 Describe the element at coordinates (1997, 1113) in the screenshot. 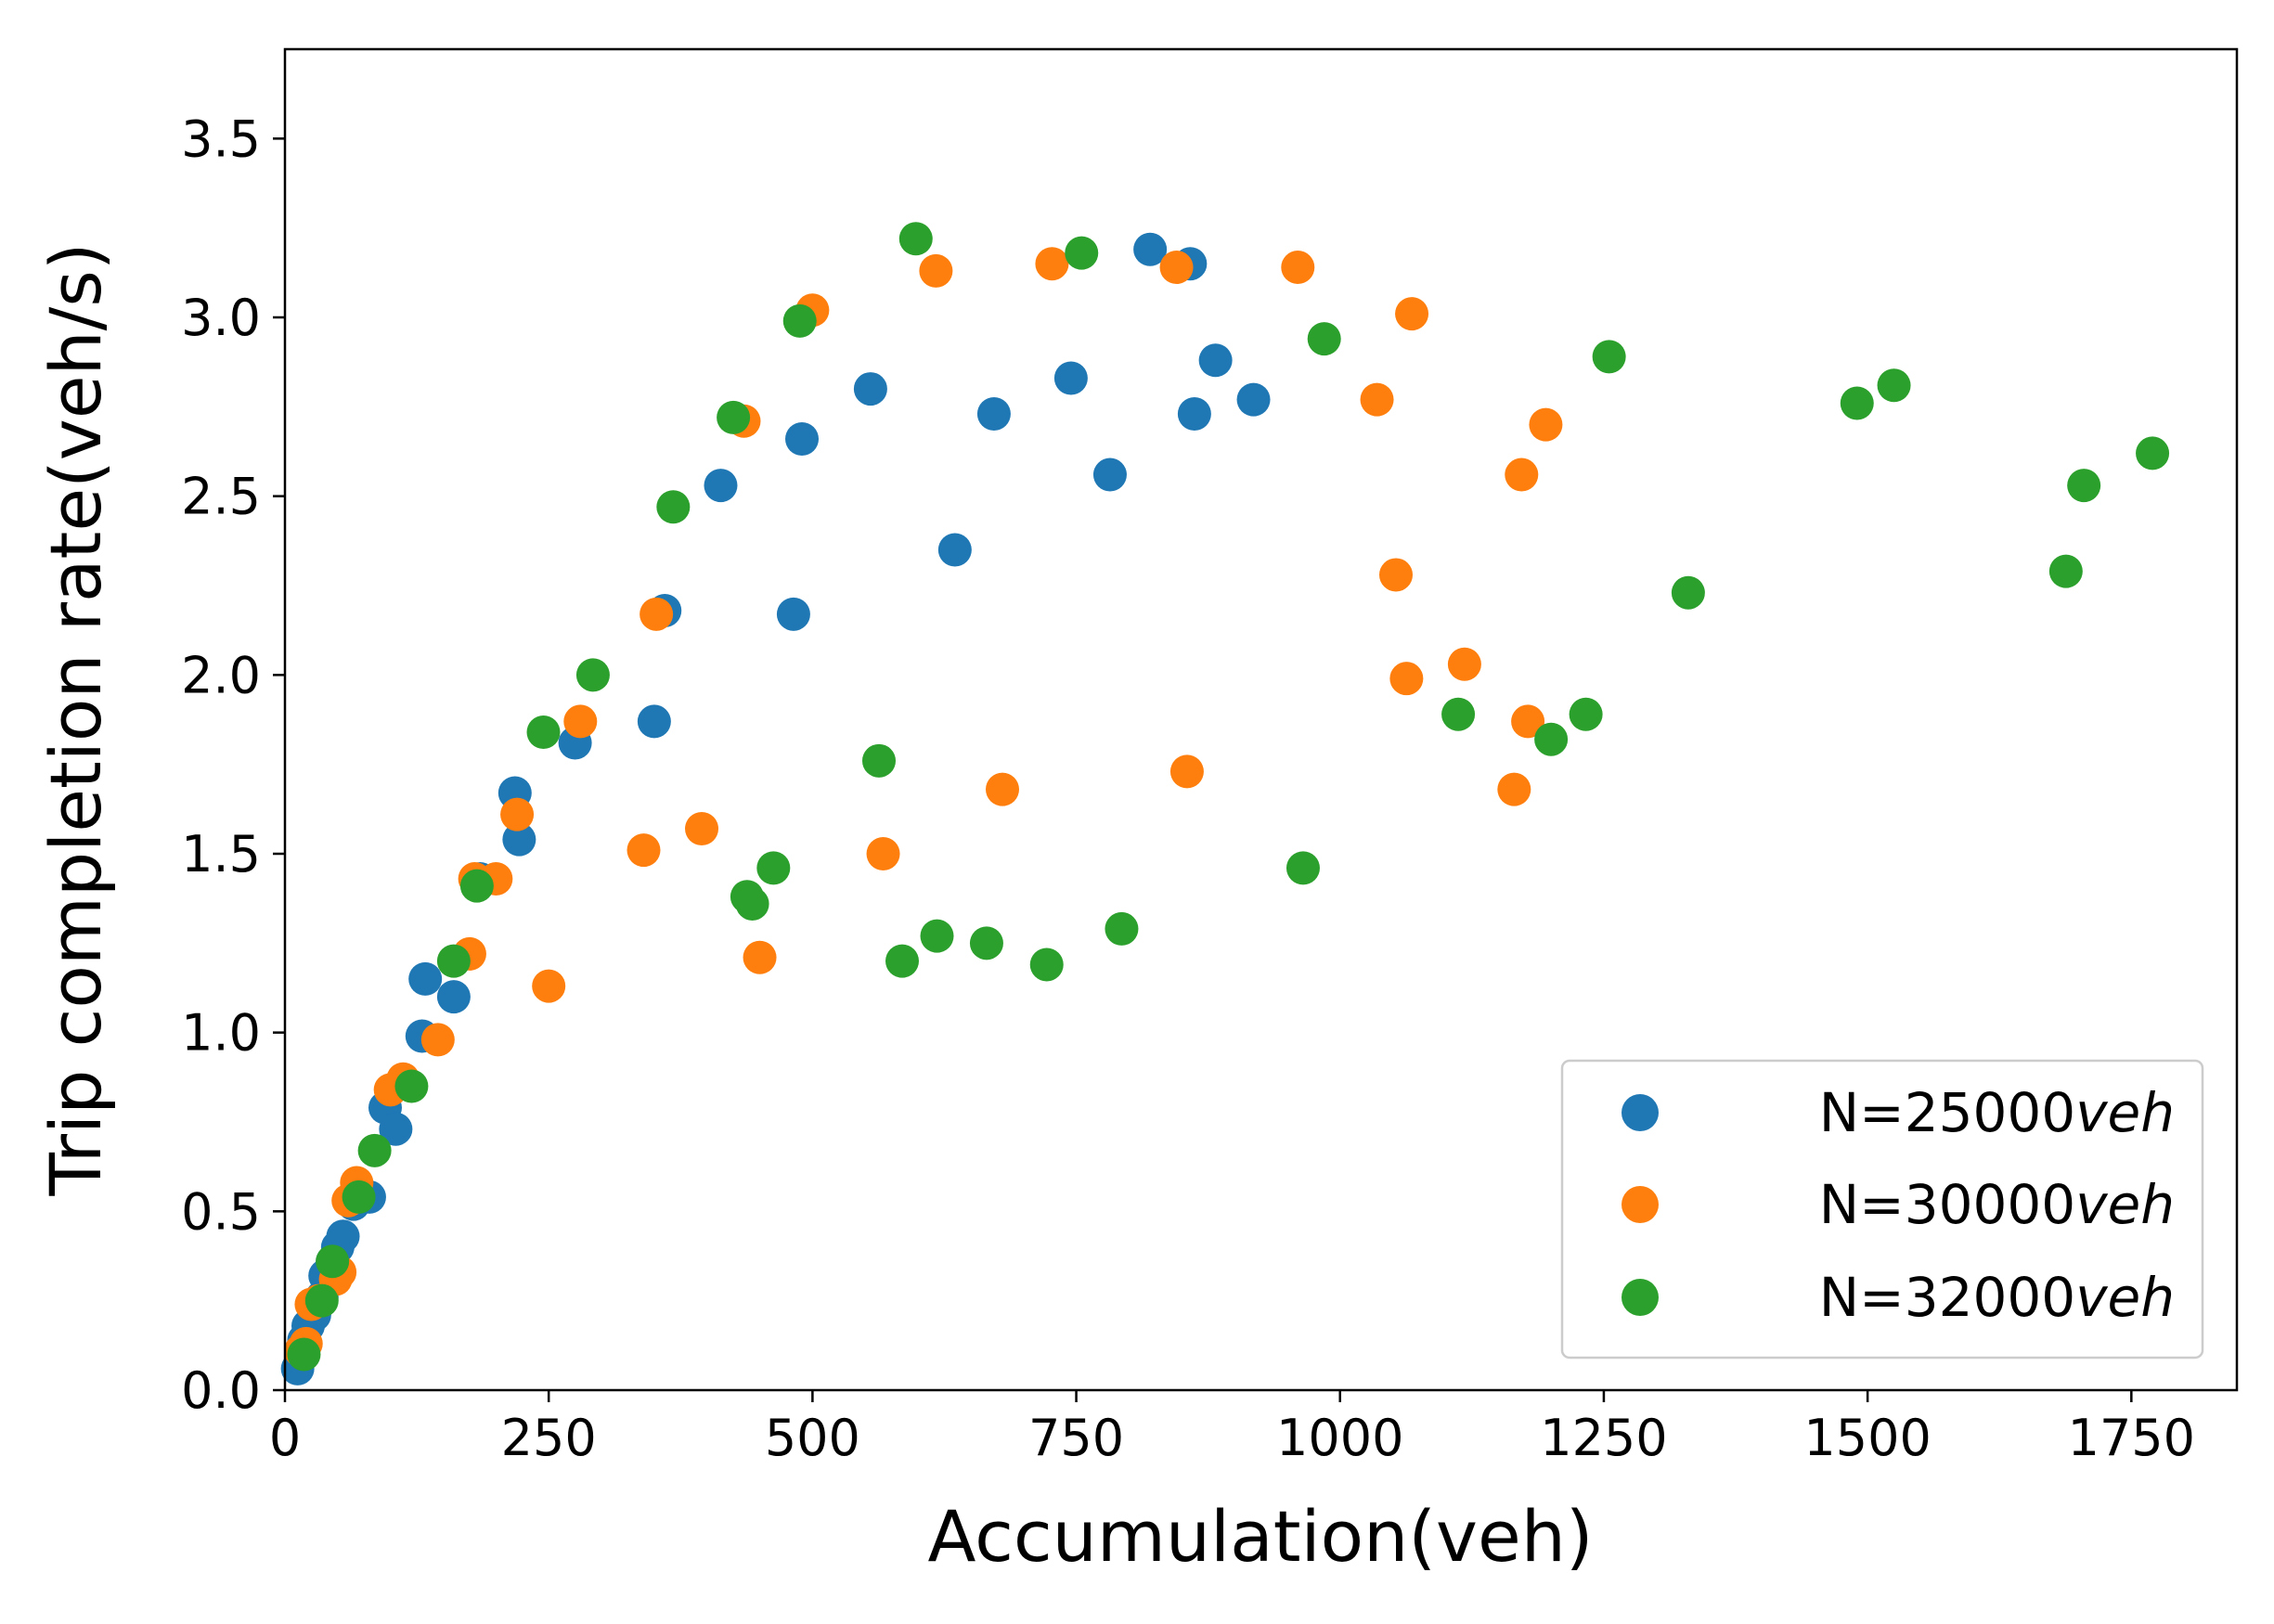

I see `legend-label-series-0: N=25000veh` at that location.